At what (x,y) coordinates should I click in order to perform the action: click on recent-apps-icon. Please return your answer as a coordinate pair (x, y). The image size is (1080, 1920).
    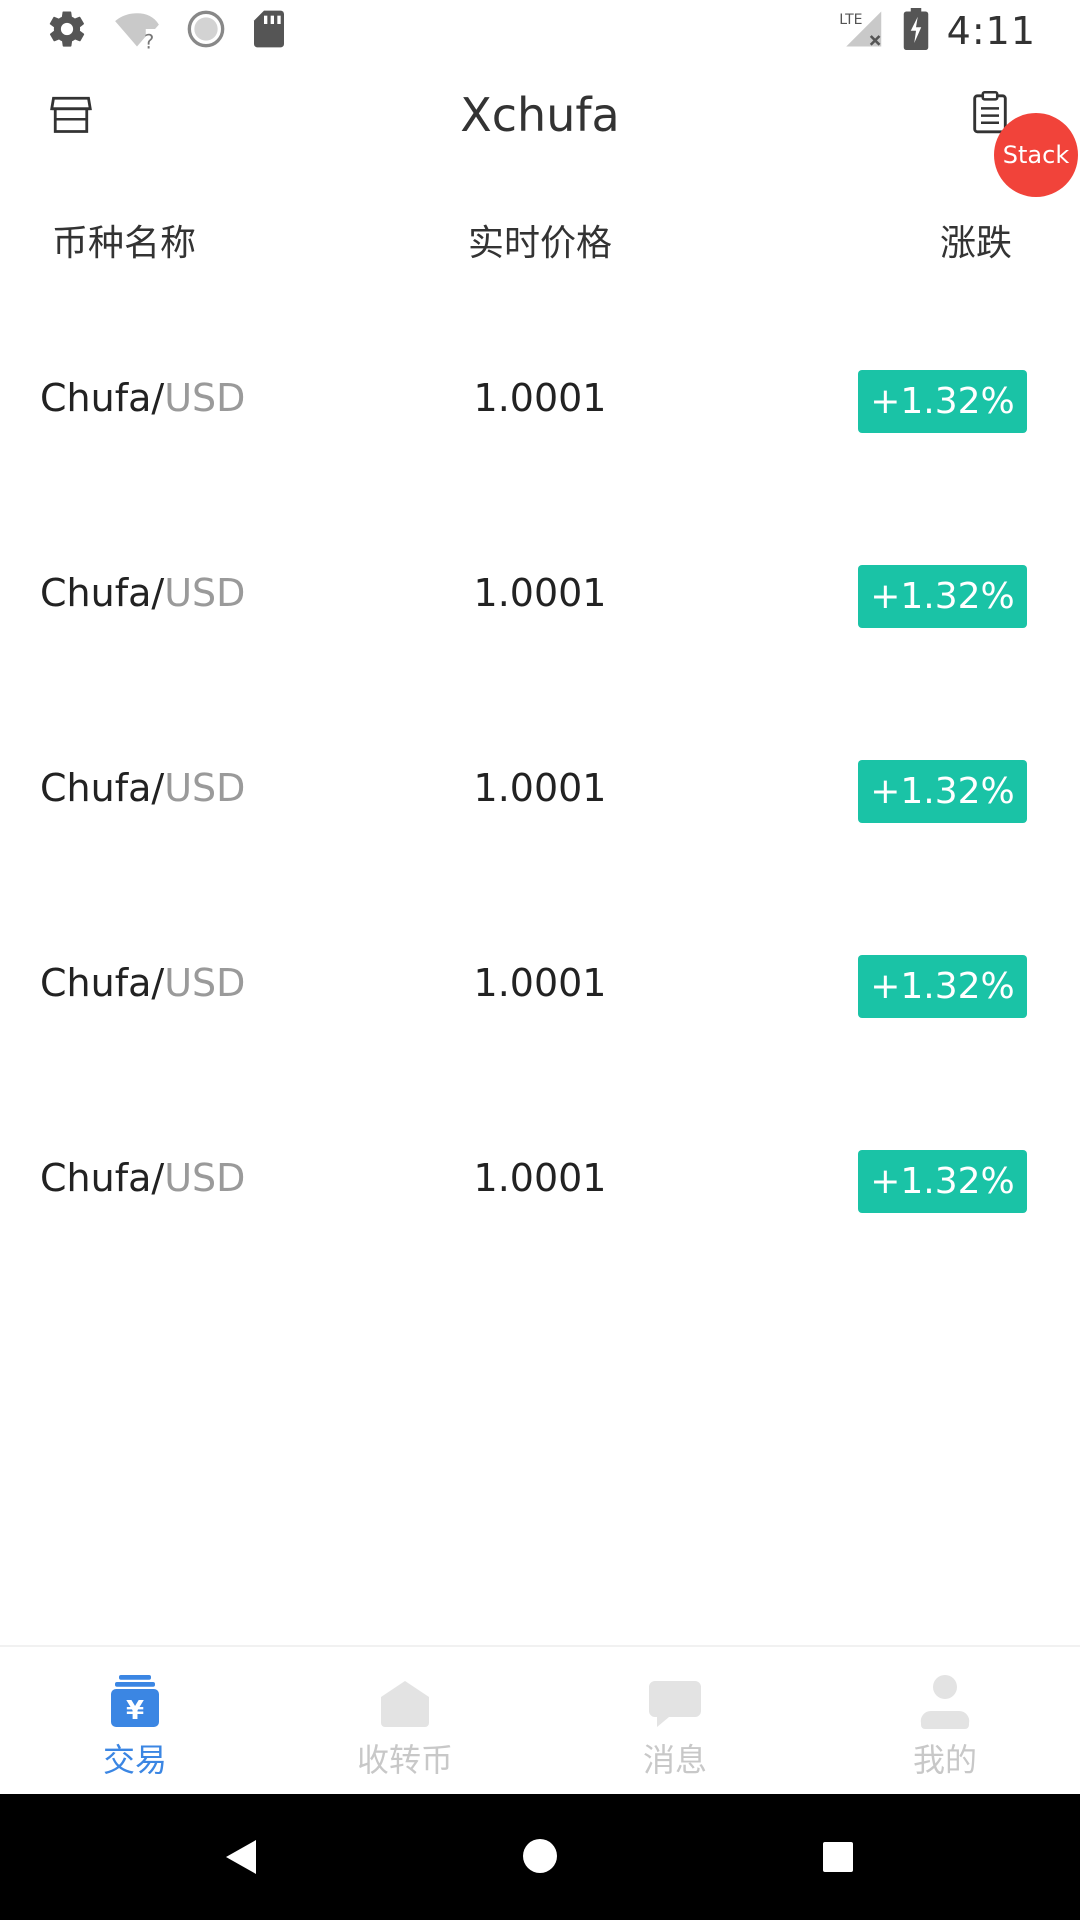
    Looking at the image, I should click on (838, 1859).